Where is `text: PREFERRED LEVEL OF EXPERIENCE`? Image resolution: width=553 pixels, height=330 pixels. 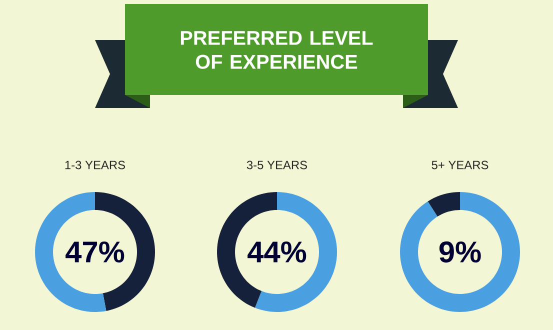 text: PREFERRED LEVEL OF EXPERIENCE is located at coordinates (276, 50).